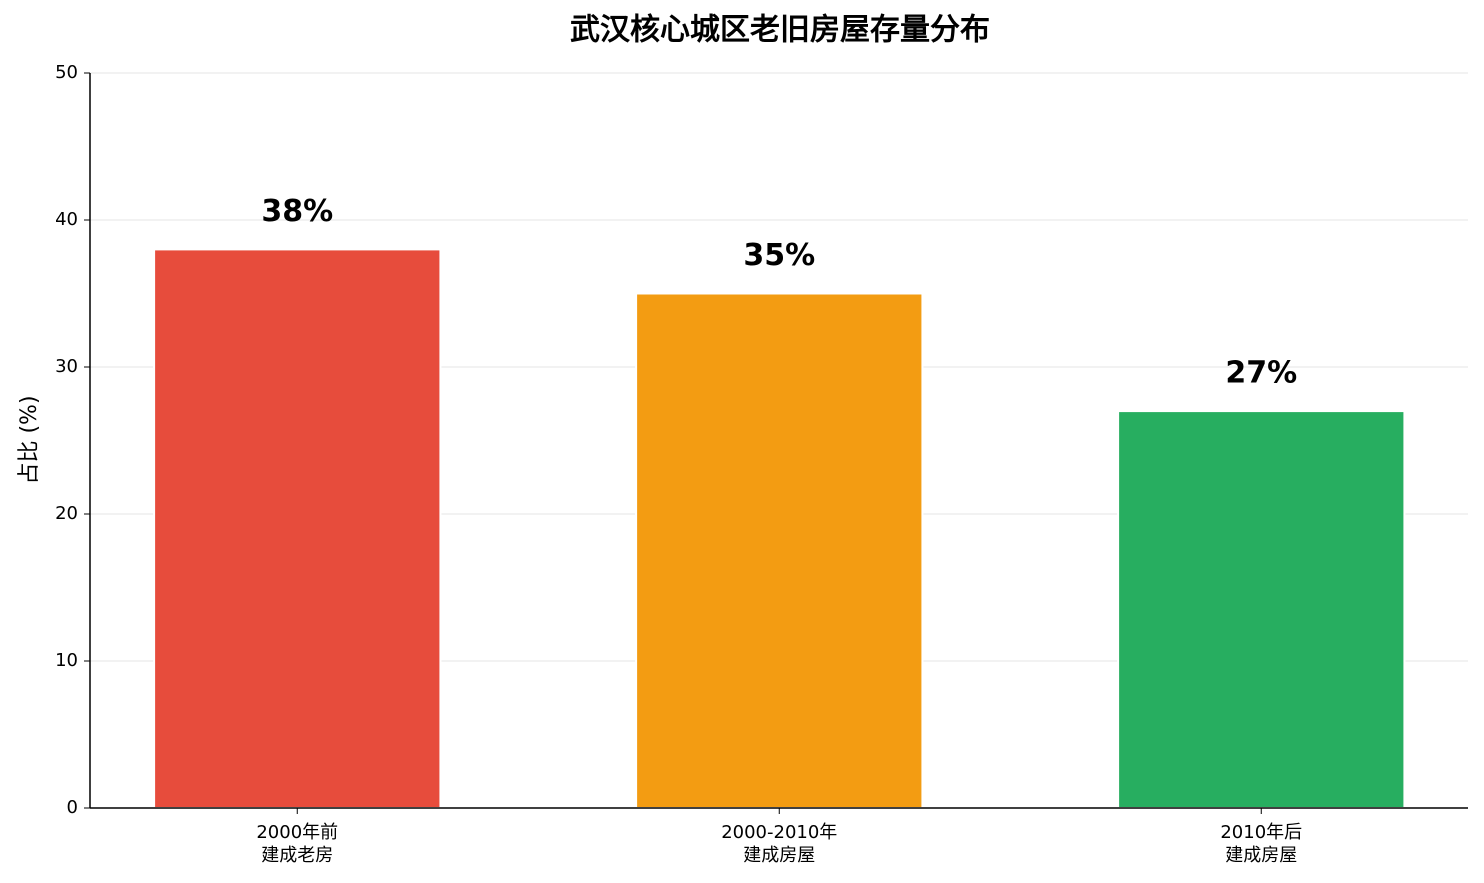 The image size is (1484, 883). What do you see at coordinates (779, 255) in the screenshot?
I see `value-label: 35%` at bounding box center [779, 255].